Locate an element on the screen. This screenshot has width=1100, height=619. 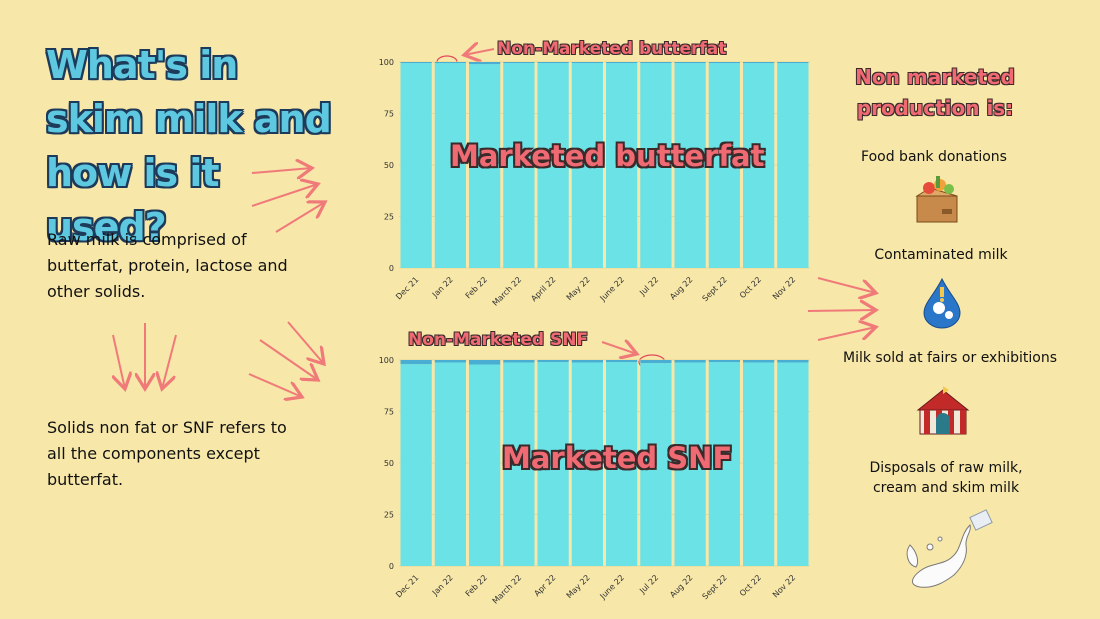
x-tick-label: Apr 22 is located at coordinates (544, 585).